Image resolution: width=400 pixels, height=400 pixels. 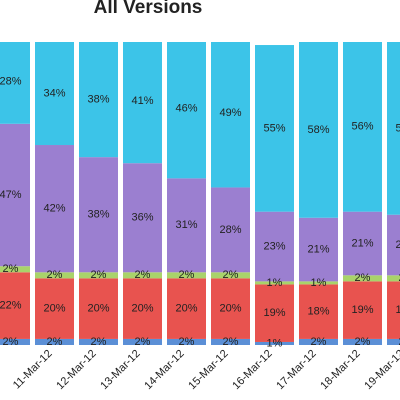 I want to click on value-label: 46%, so click(x=186, y=109).